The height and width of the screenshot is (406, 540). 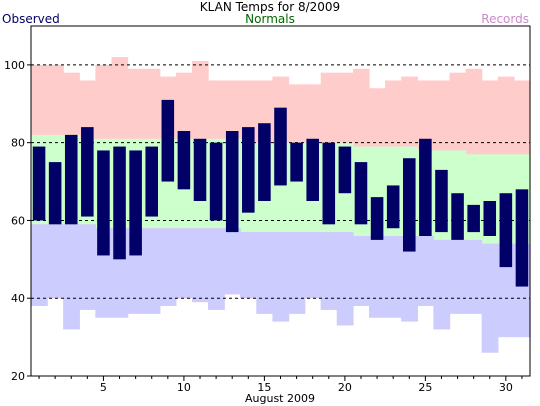 I want to click on x-tick-label-25: 25, so click(x=425, y=387).